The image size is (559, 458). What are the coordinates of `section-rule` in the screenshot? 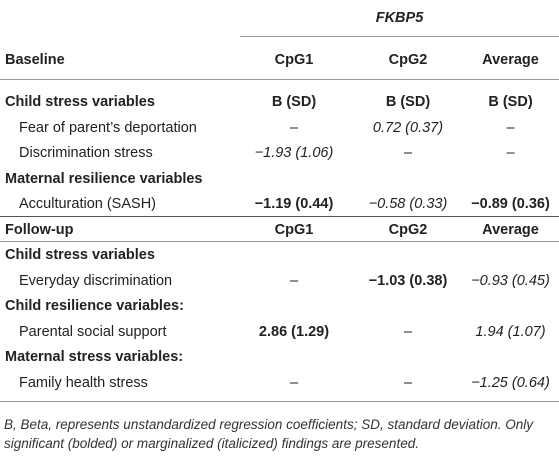 It's located at (279, 216).